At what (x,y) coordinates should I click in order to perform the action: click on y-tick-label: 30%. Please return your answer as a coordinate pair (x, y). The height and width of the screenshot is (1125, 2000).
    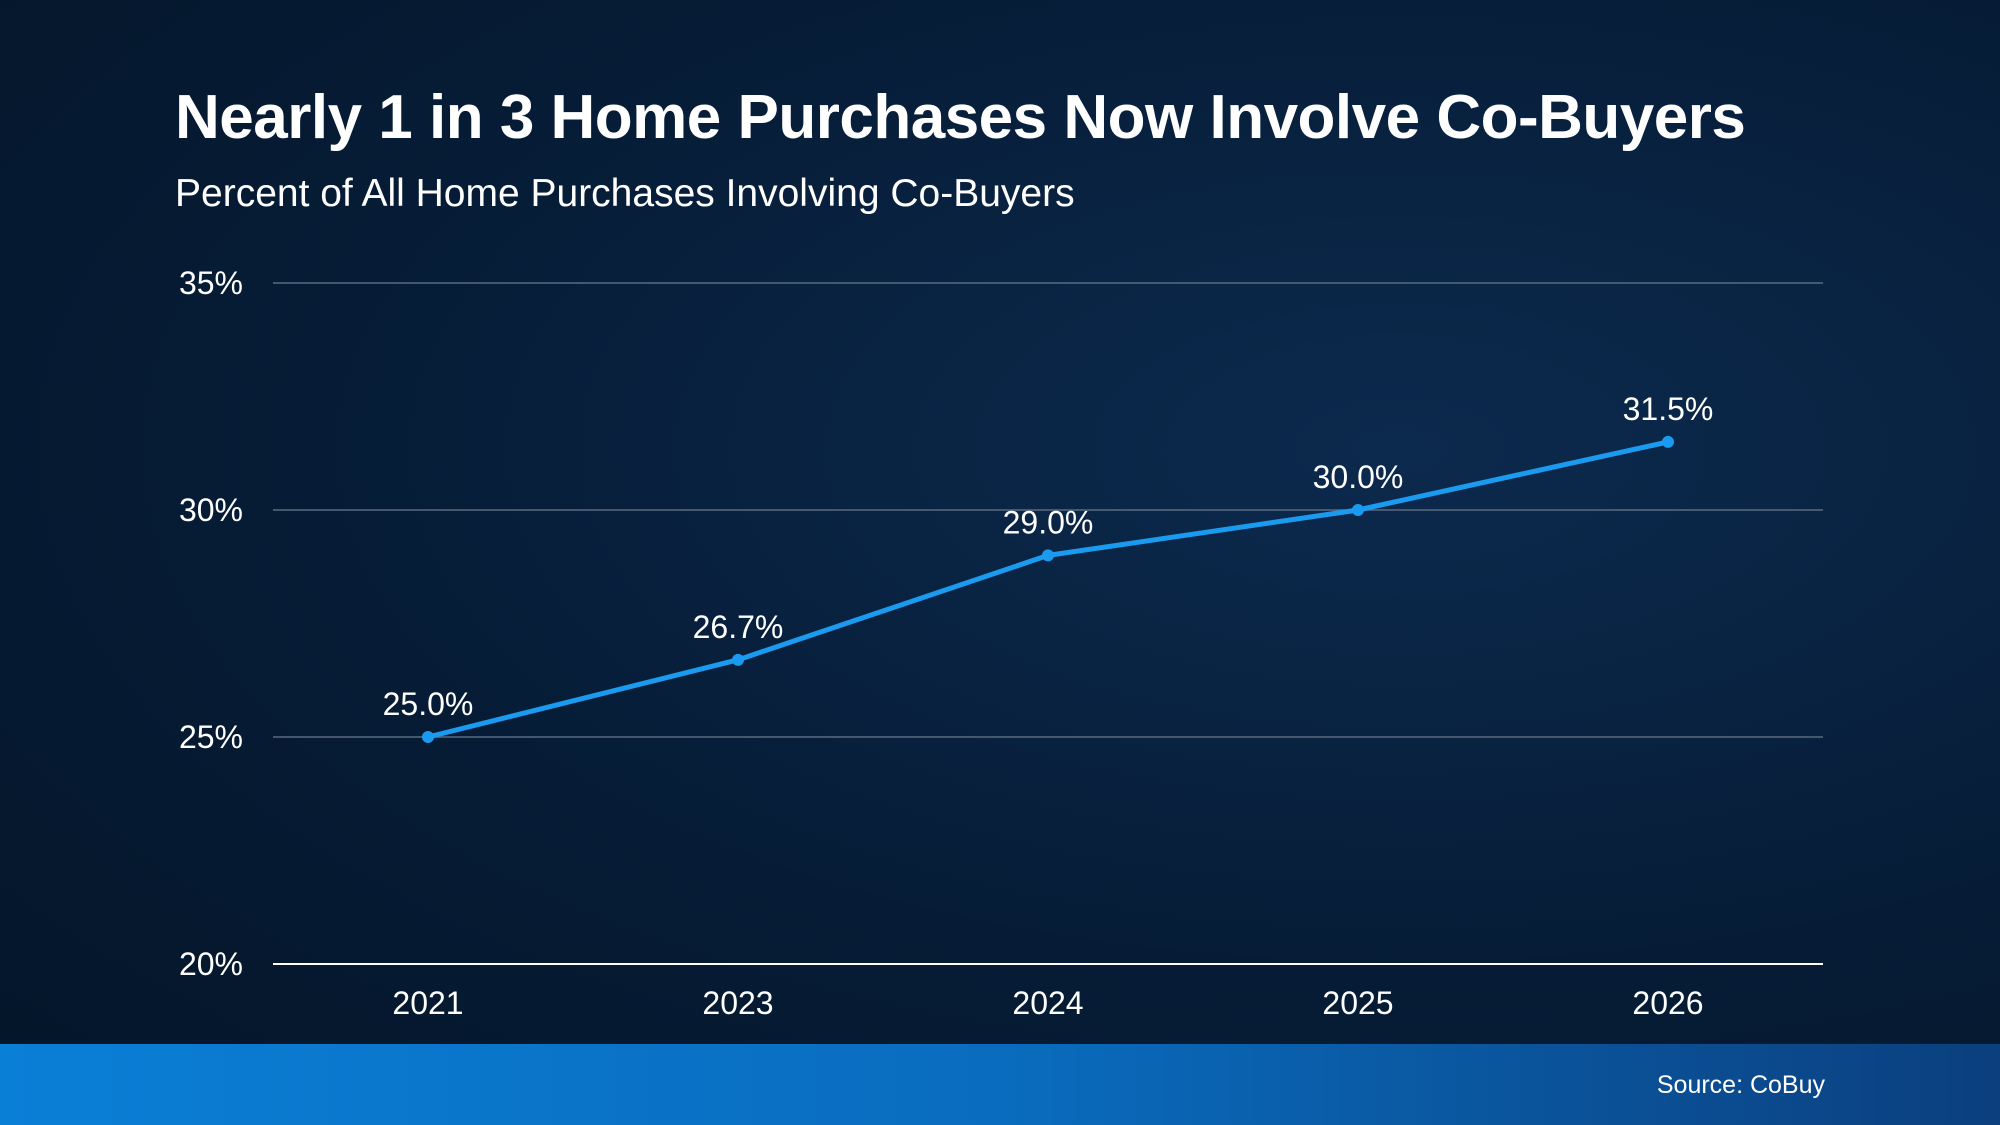
    Looking at the image, I should click on (211, 510).